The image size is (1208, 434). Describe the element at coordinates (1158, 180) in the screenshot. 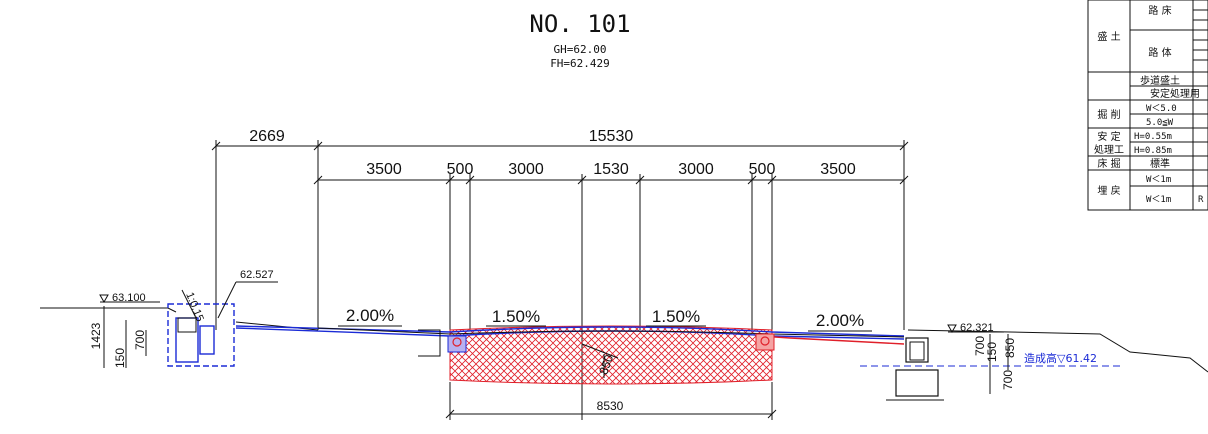

I see `table-back-1: W＜1m` at that location.